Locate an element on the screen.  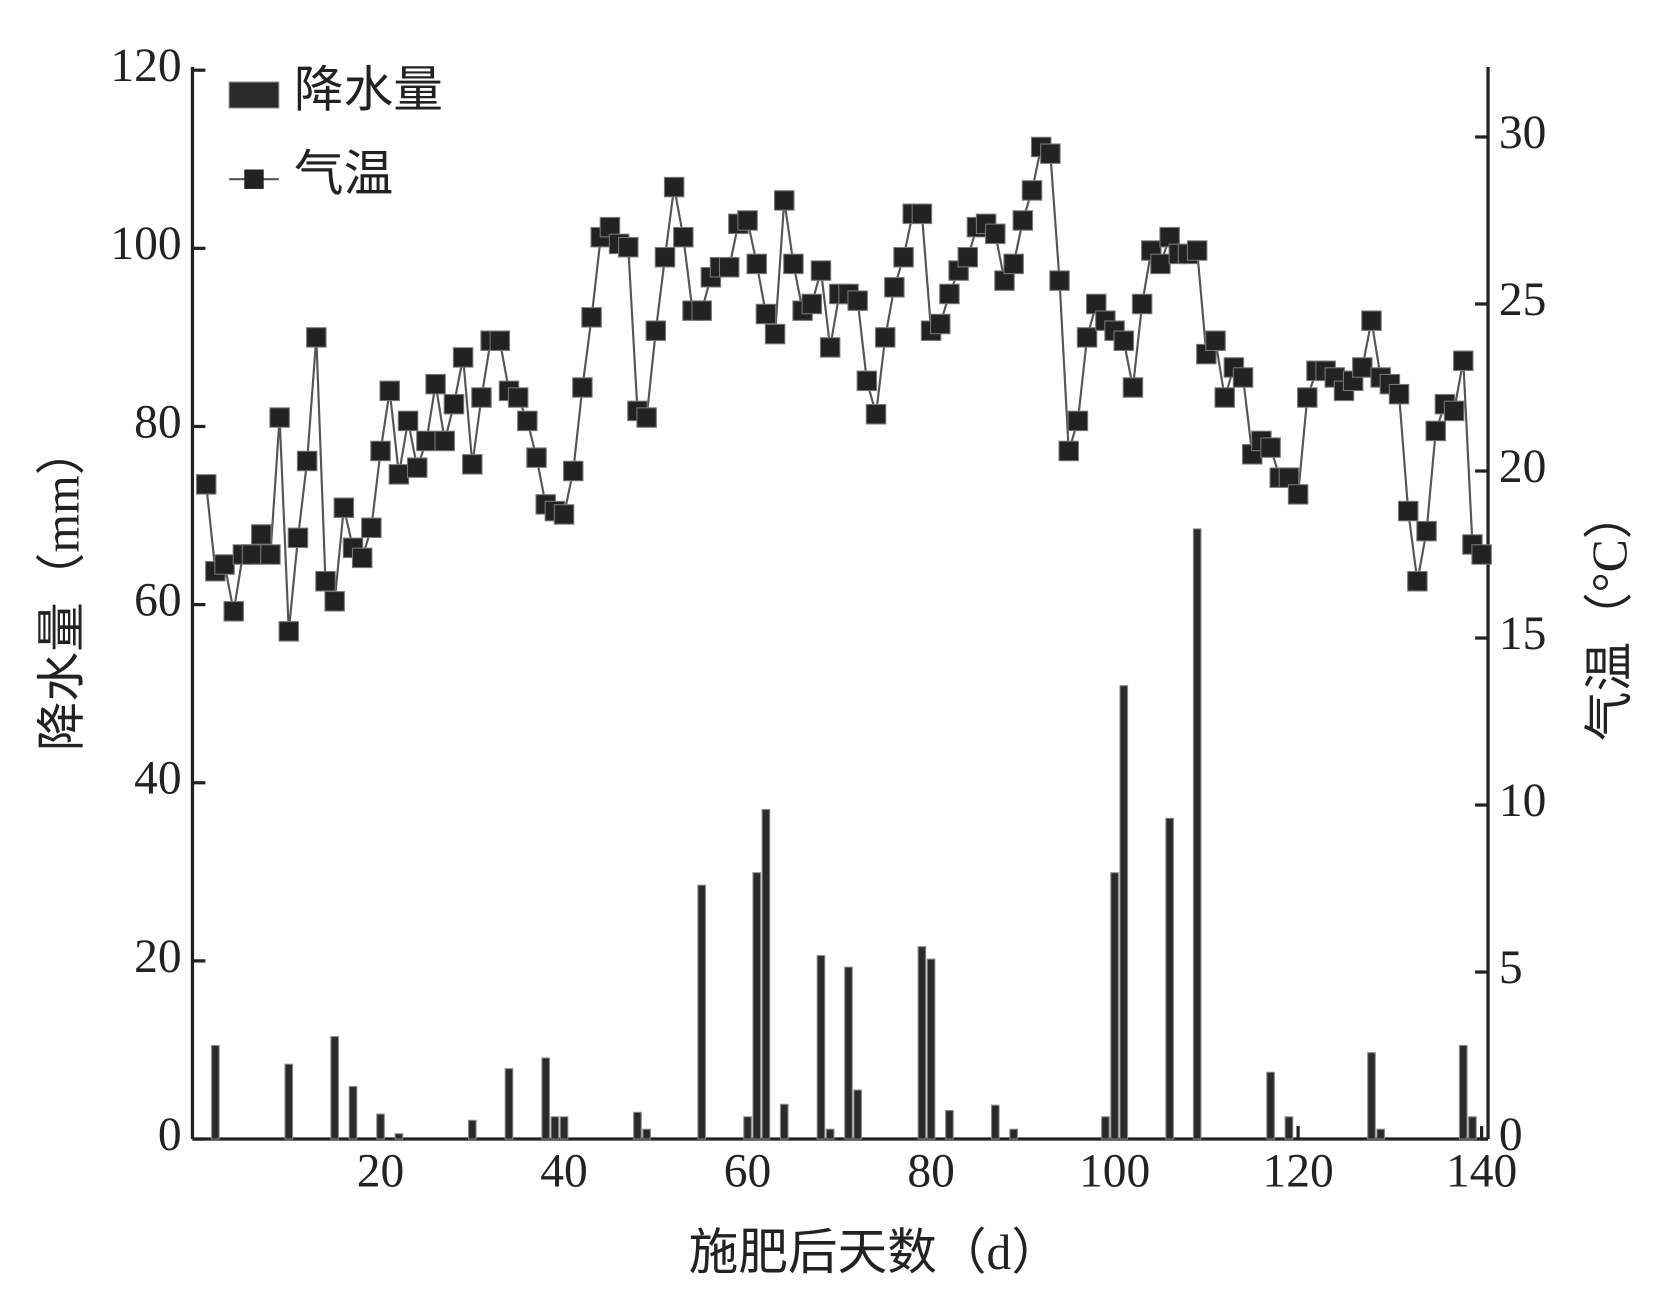
y-axis-label: 降水量（mm） is located at coordinates (62, 589).